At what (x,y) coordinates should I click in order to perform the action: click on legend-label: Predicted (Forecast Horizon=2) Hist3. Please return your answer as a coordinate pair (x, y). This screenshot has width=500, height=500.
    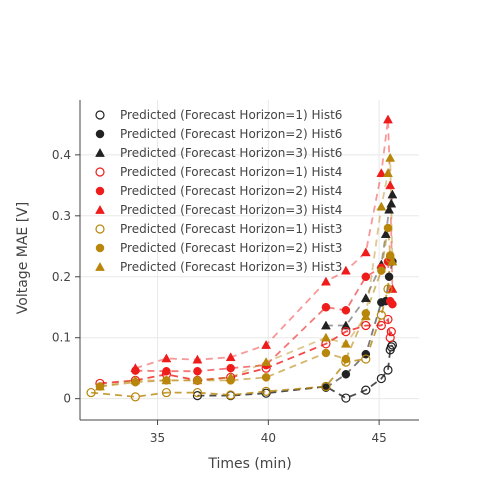
    Looking at the image, I should click on (231, 248).